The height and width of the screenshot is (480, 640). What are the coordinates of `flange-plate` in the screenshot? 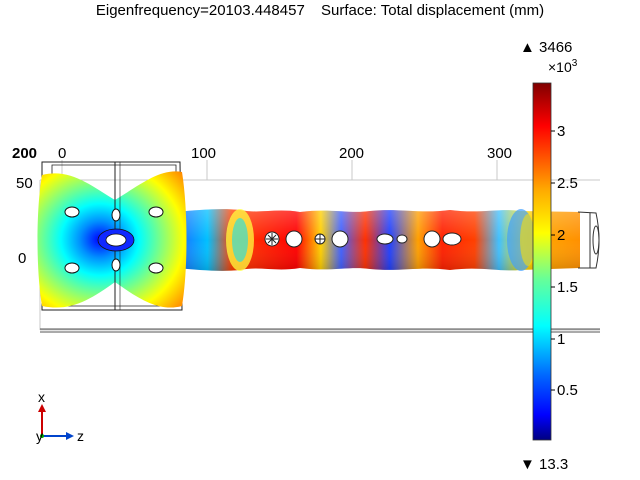 It's located at (112, 236).